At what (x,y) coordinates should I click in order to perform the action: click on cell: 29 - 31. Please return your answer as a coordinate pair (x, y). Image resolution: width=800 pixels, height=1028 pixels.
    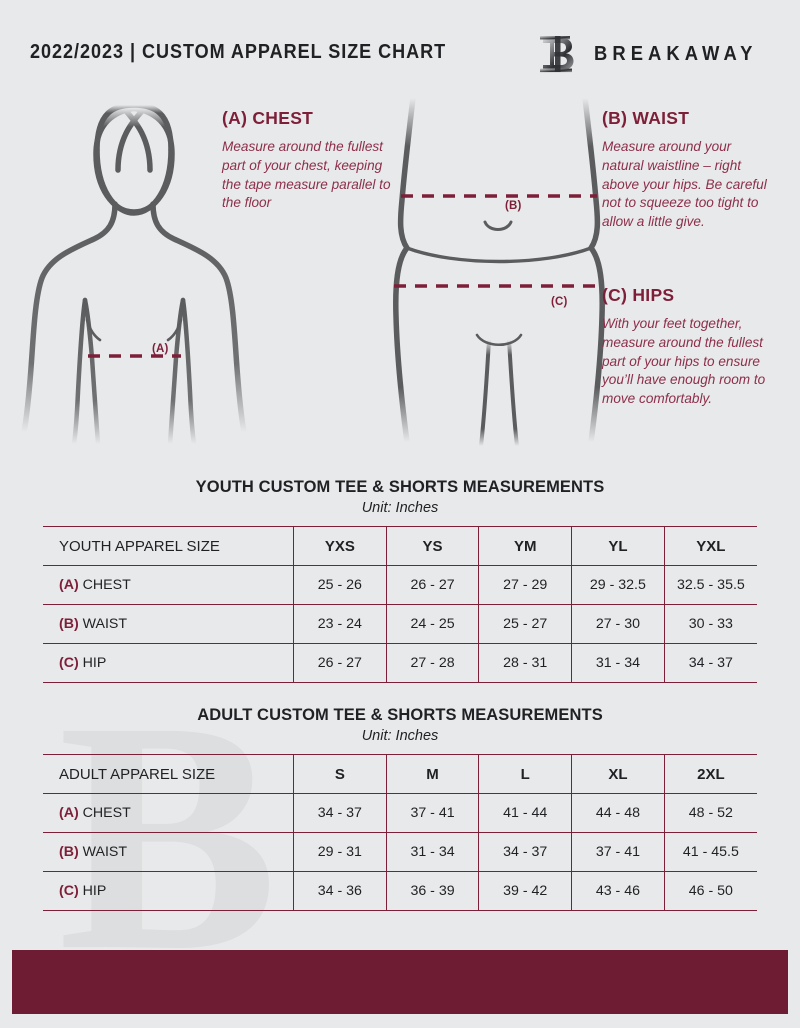
    Looking at the image, I should click on (340, 852).